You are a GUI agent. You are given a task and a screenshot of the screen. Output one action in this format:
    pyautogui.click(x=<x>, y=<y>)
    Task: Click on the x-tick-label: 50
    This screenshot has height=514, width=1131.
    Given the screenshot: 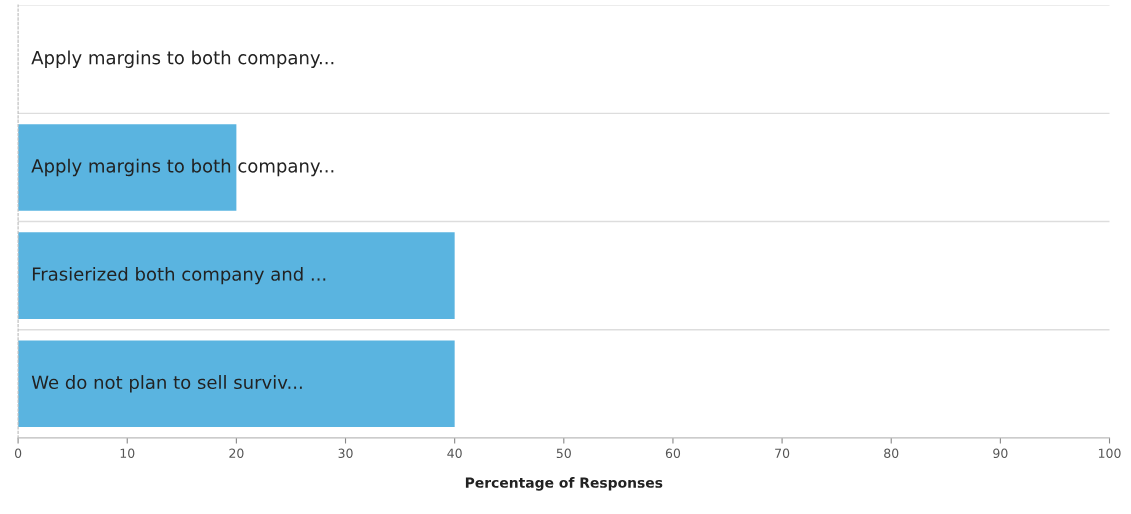 What is the action you would take?
    pyautogui.click(x=563, y=453)
    